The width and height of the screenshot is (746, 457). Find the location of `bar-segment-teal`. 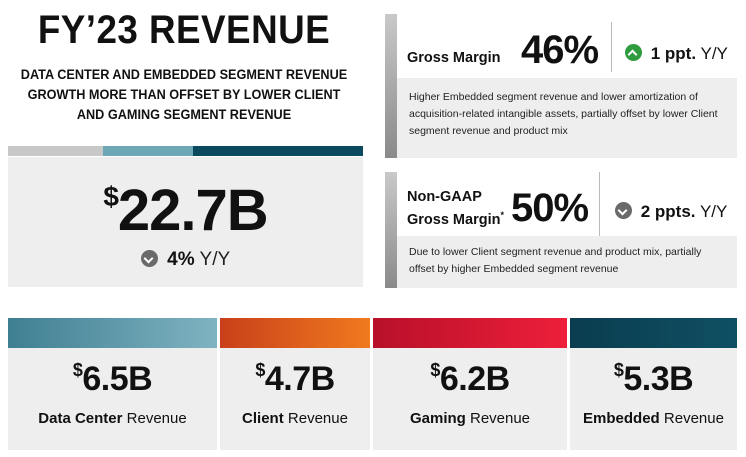

bar-segment-teal is located at coordinates (148, 151).